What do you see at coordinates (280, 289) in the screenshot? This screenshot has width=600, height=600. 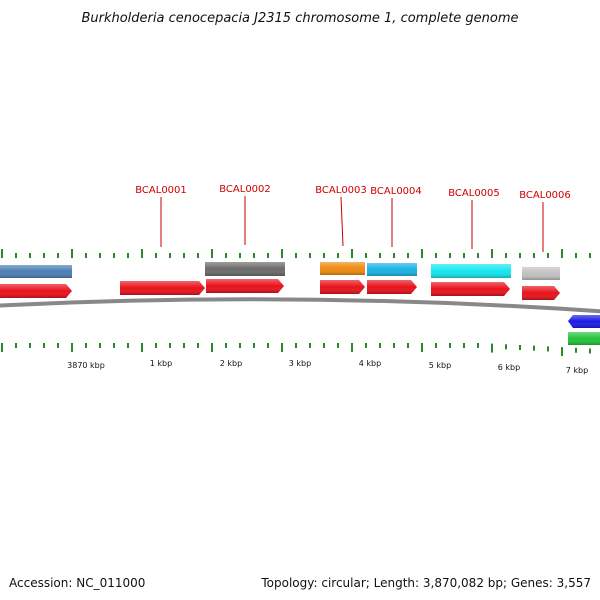 I see `gene-track` at bounding box center [280, 289].